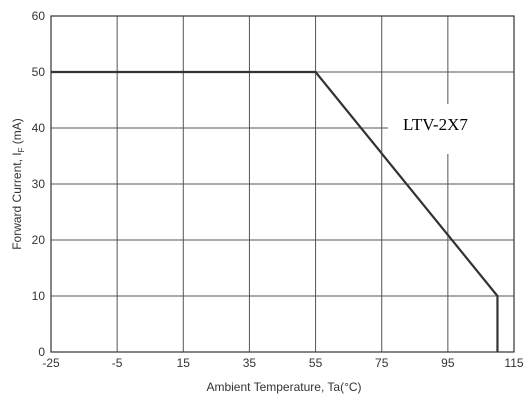  Describe the element at coordinates (250, 363) in the screenshot. I see `x-tick-label: 35` at that location.